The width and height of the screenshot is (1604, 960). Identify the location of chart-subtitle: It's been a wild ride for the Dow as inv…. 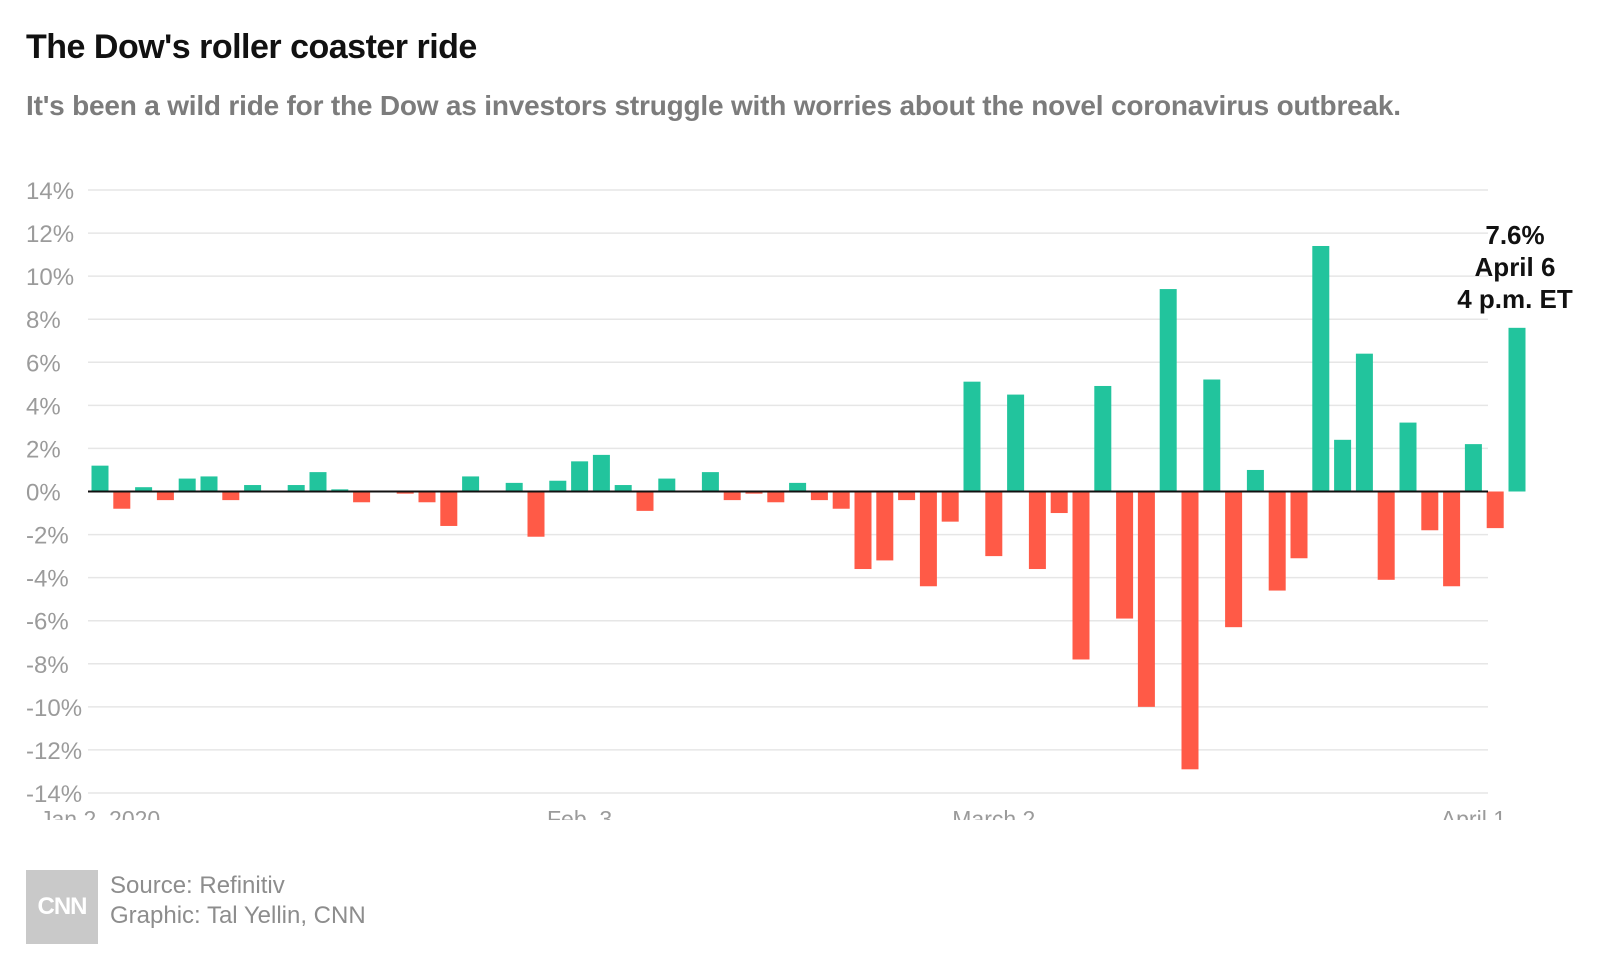
(713, 105).